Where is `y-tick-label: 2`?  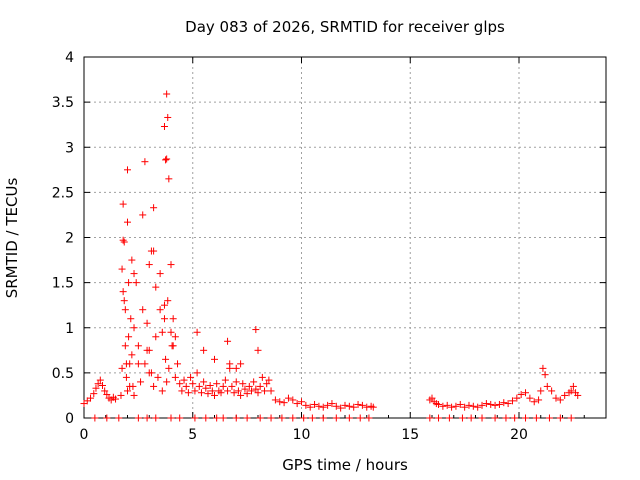 y-tick-label: 2 is located at coordinates (69, 239).